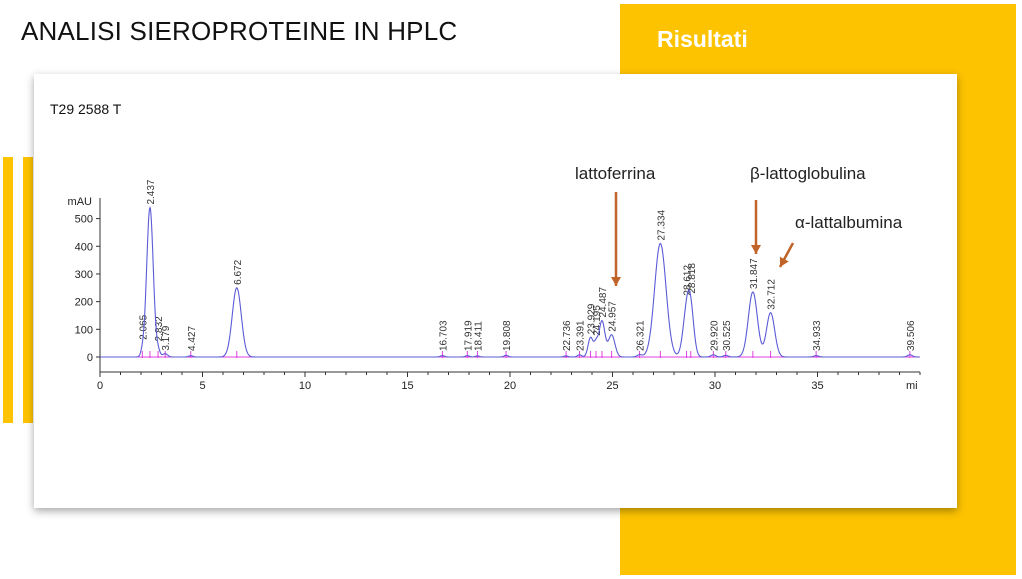  What do you see at coordinates (715, 386) in the screenshot?
I see `x-tick-label: 30` at bounding box center [715, 386].